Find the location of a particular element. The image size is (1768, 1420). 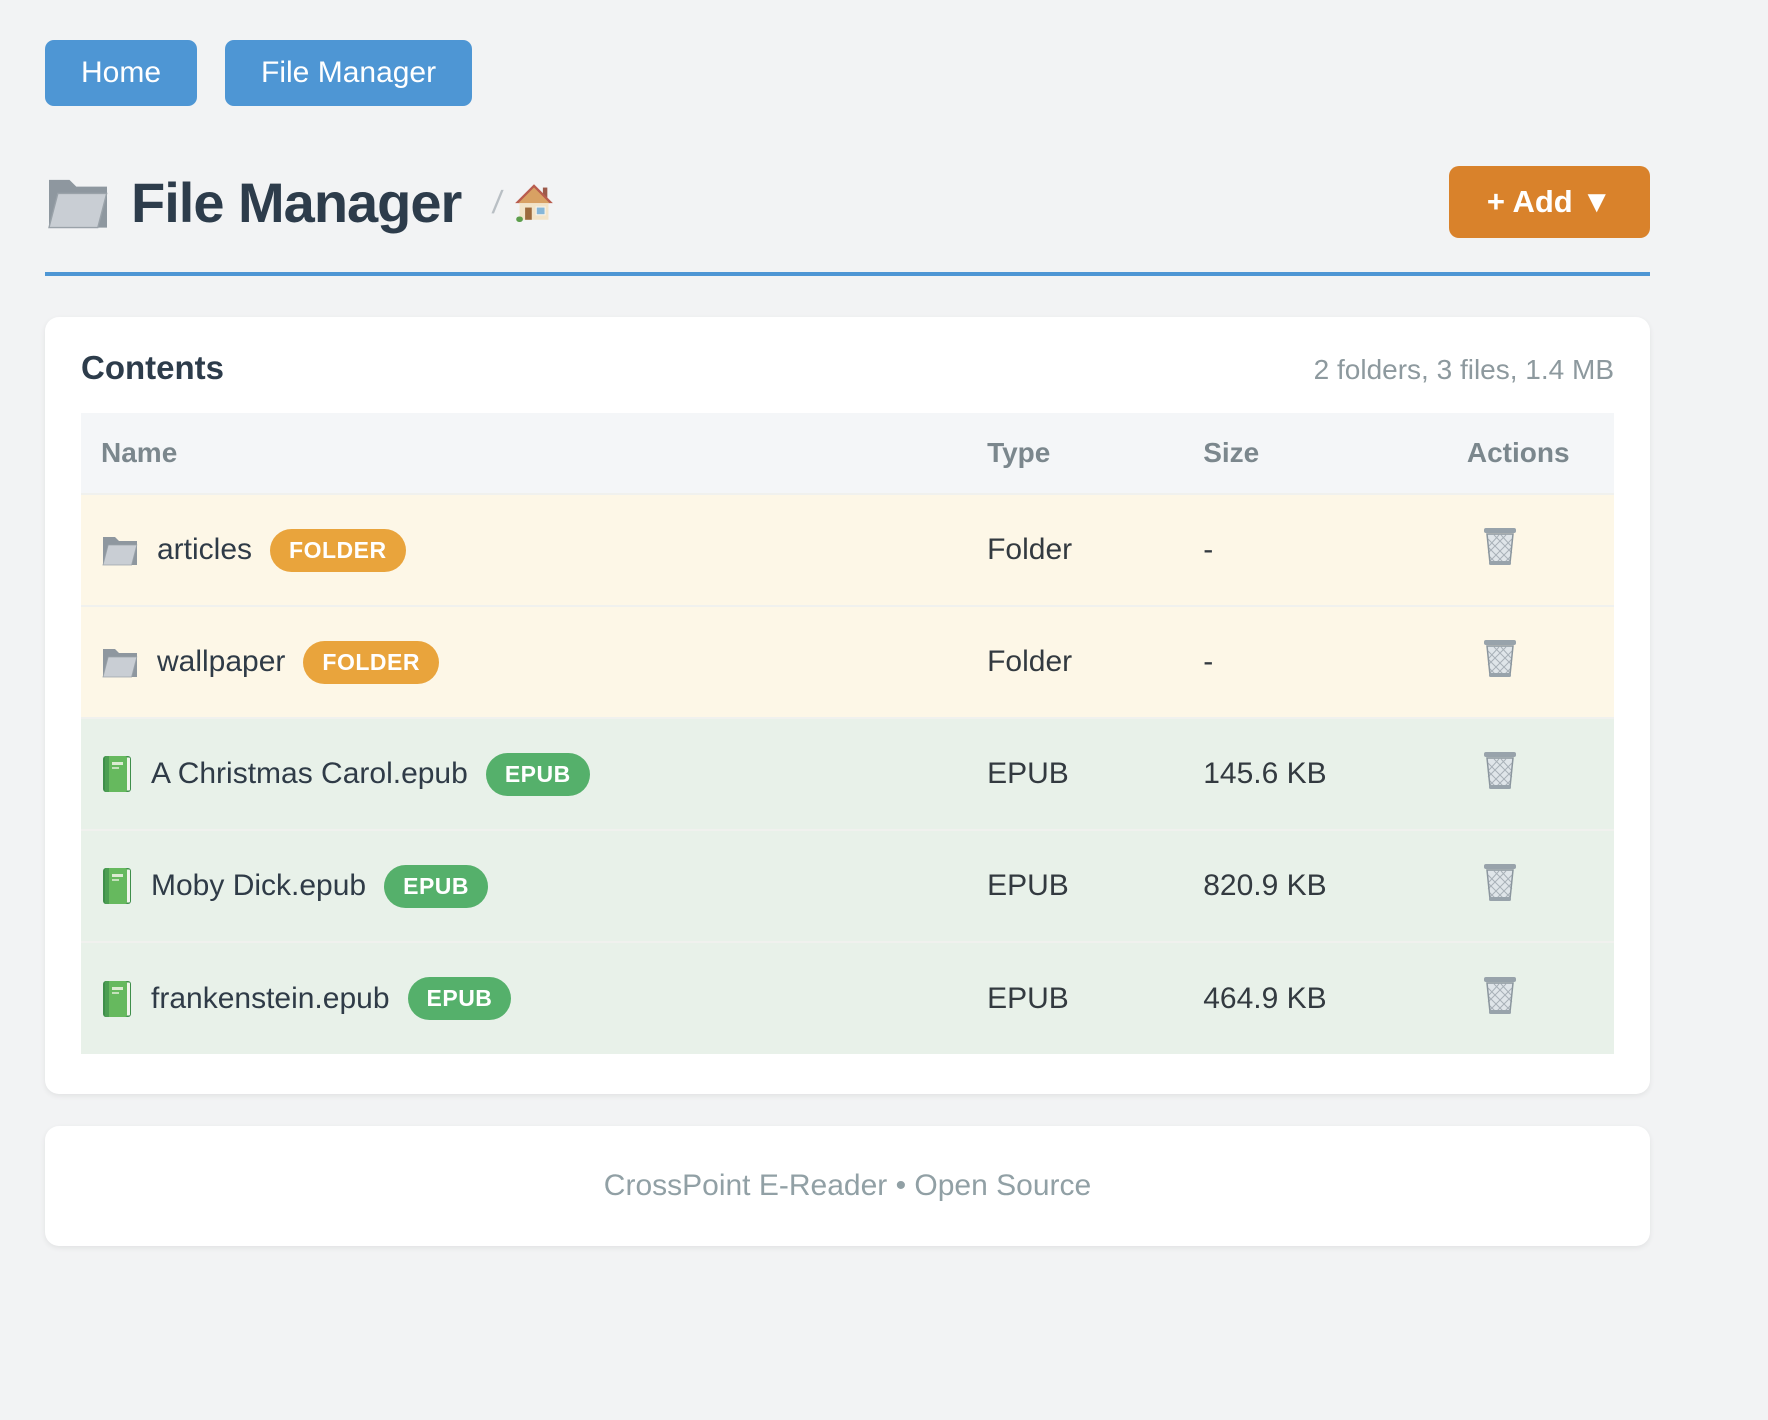

folder-title-icon is located at coordinates (78, 202).